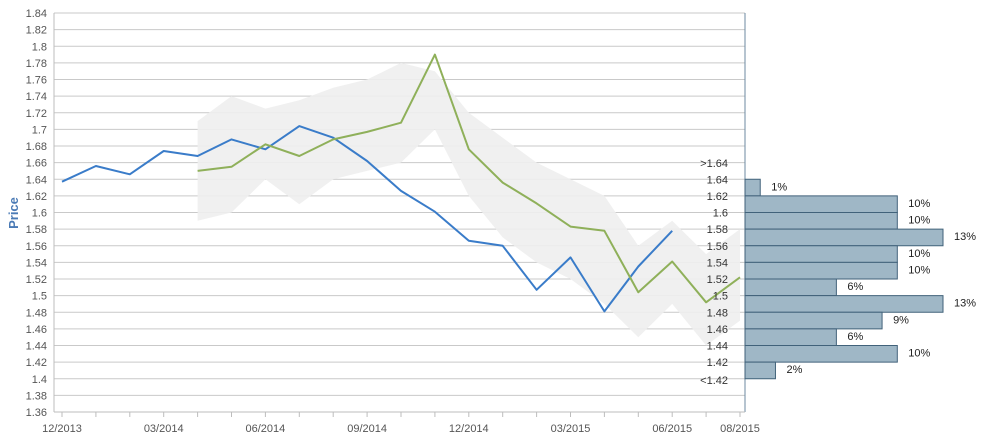 The width and height of the screenshot is (986, 438). Describe the element at coordinates (36, 230) in the screenshot. I see `y-tick-label: 1.58` at that location.